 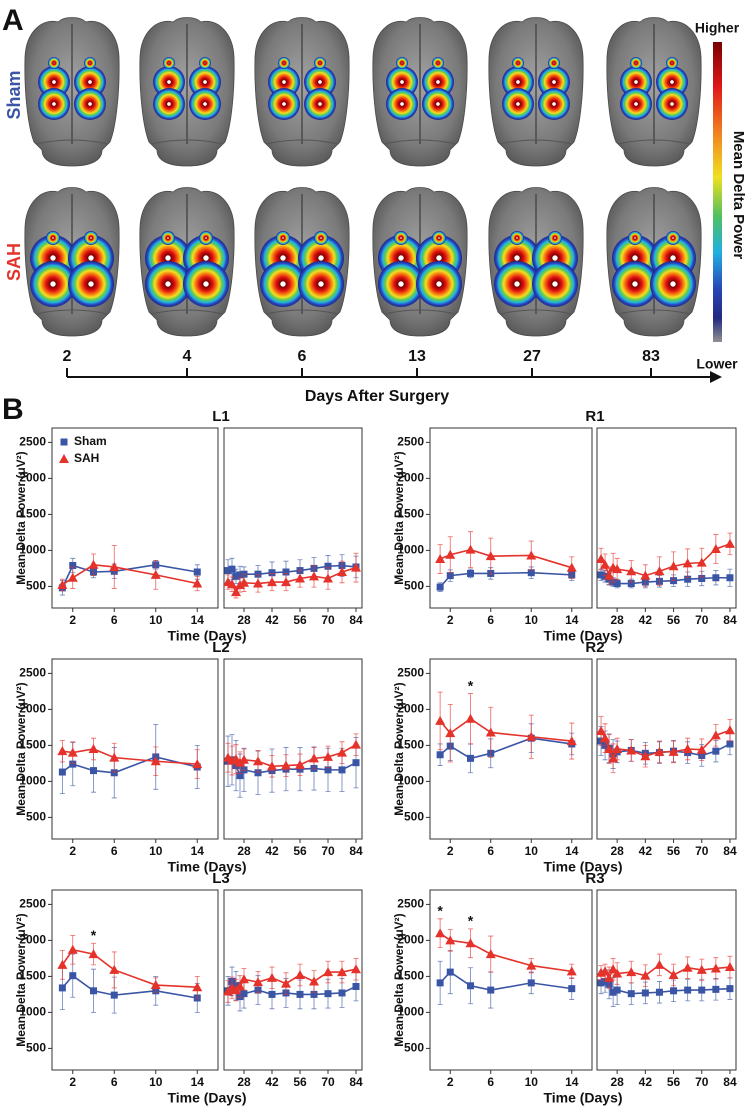 I want to click on y-tick-label: 500, so click(x=36, y=1048).